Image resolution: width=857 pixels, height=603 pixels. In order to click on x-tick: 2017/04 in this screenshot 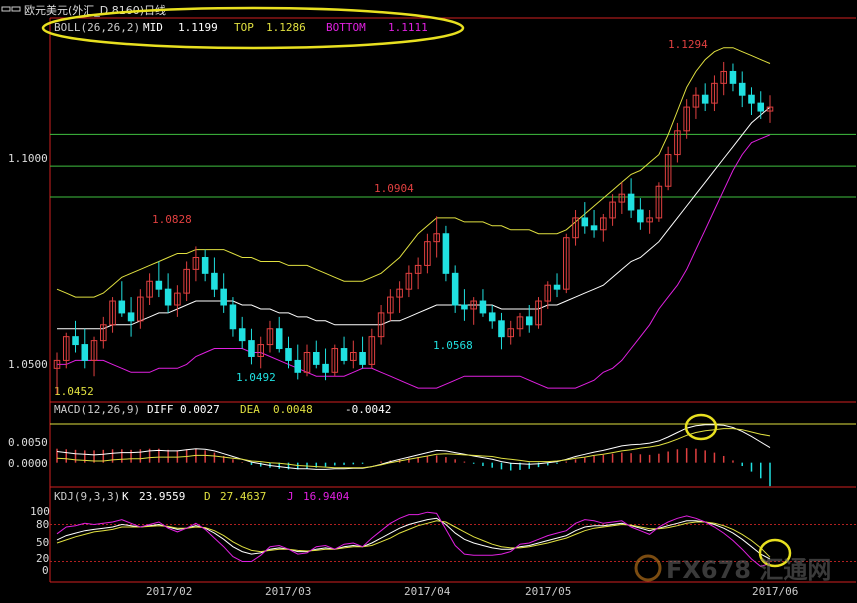, I will do `click(427, 591)`.